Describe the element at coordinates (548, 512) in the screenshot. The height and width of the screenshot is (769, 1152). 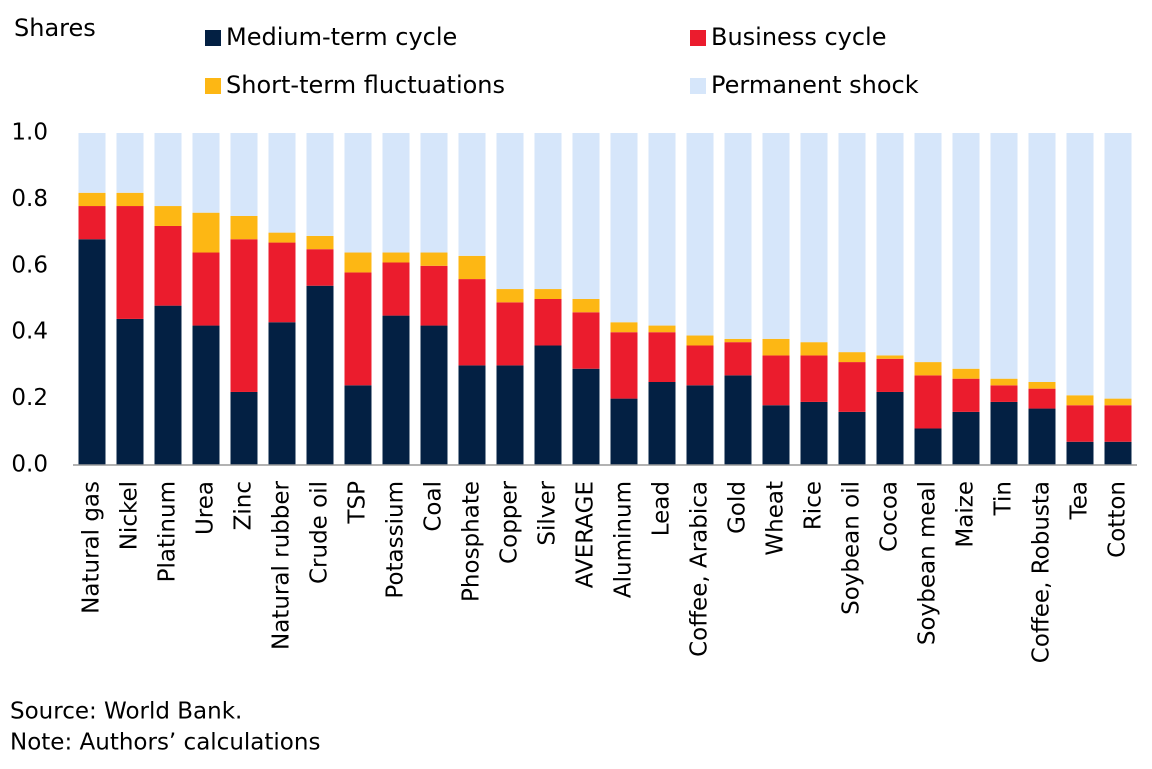
I see `x-tick-label: Silver` at that location.